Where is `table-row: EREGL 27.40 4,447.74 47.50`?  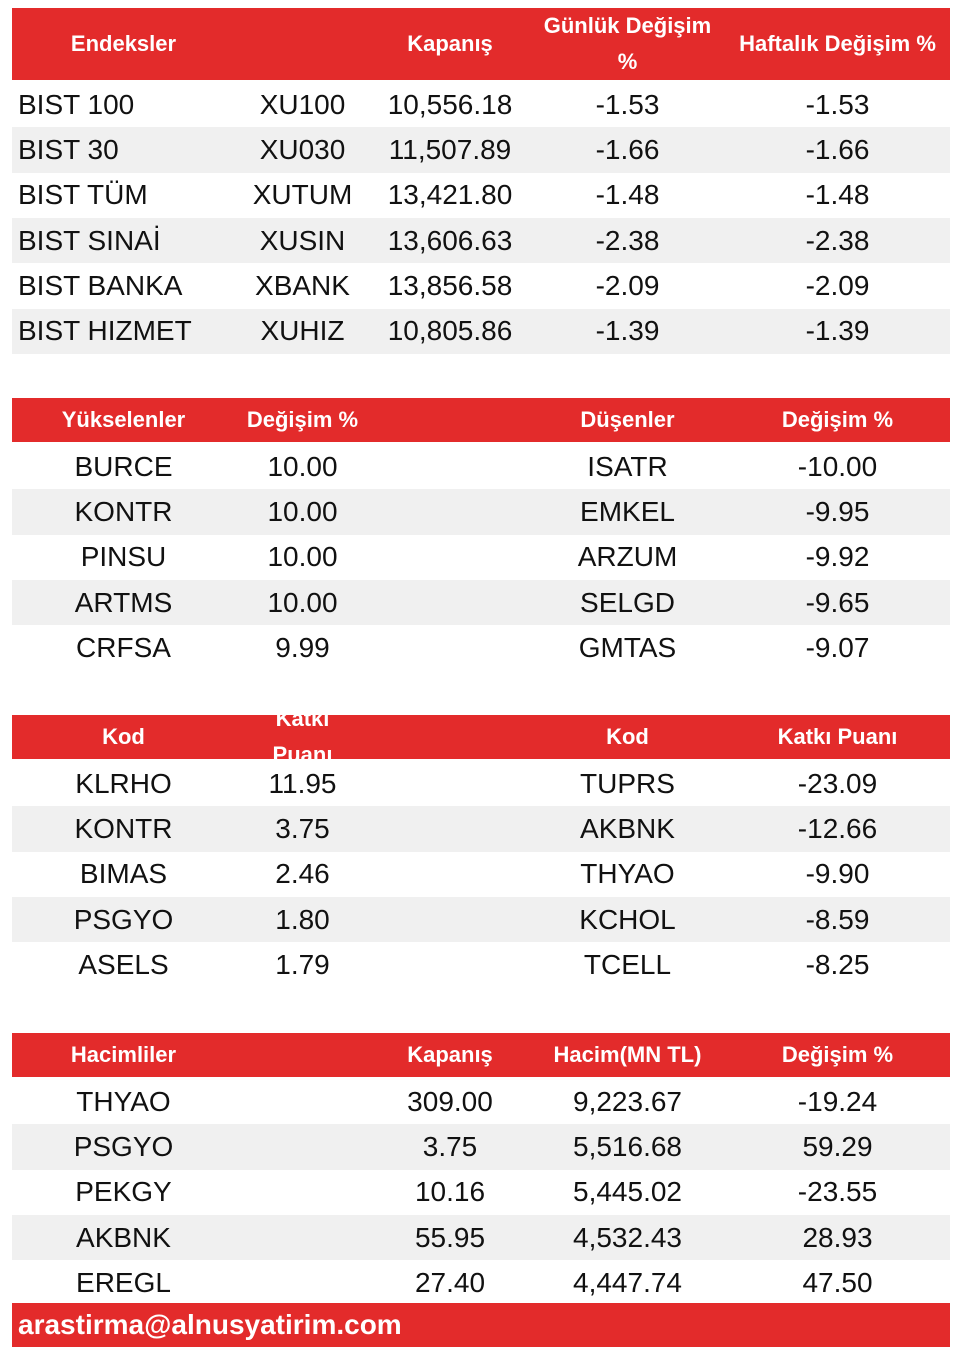 table-row: EREGL 27.40 4,447.74 47.50 is located at coordinates (481, 1282).